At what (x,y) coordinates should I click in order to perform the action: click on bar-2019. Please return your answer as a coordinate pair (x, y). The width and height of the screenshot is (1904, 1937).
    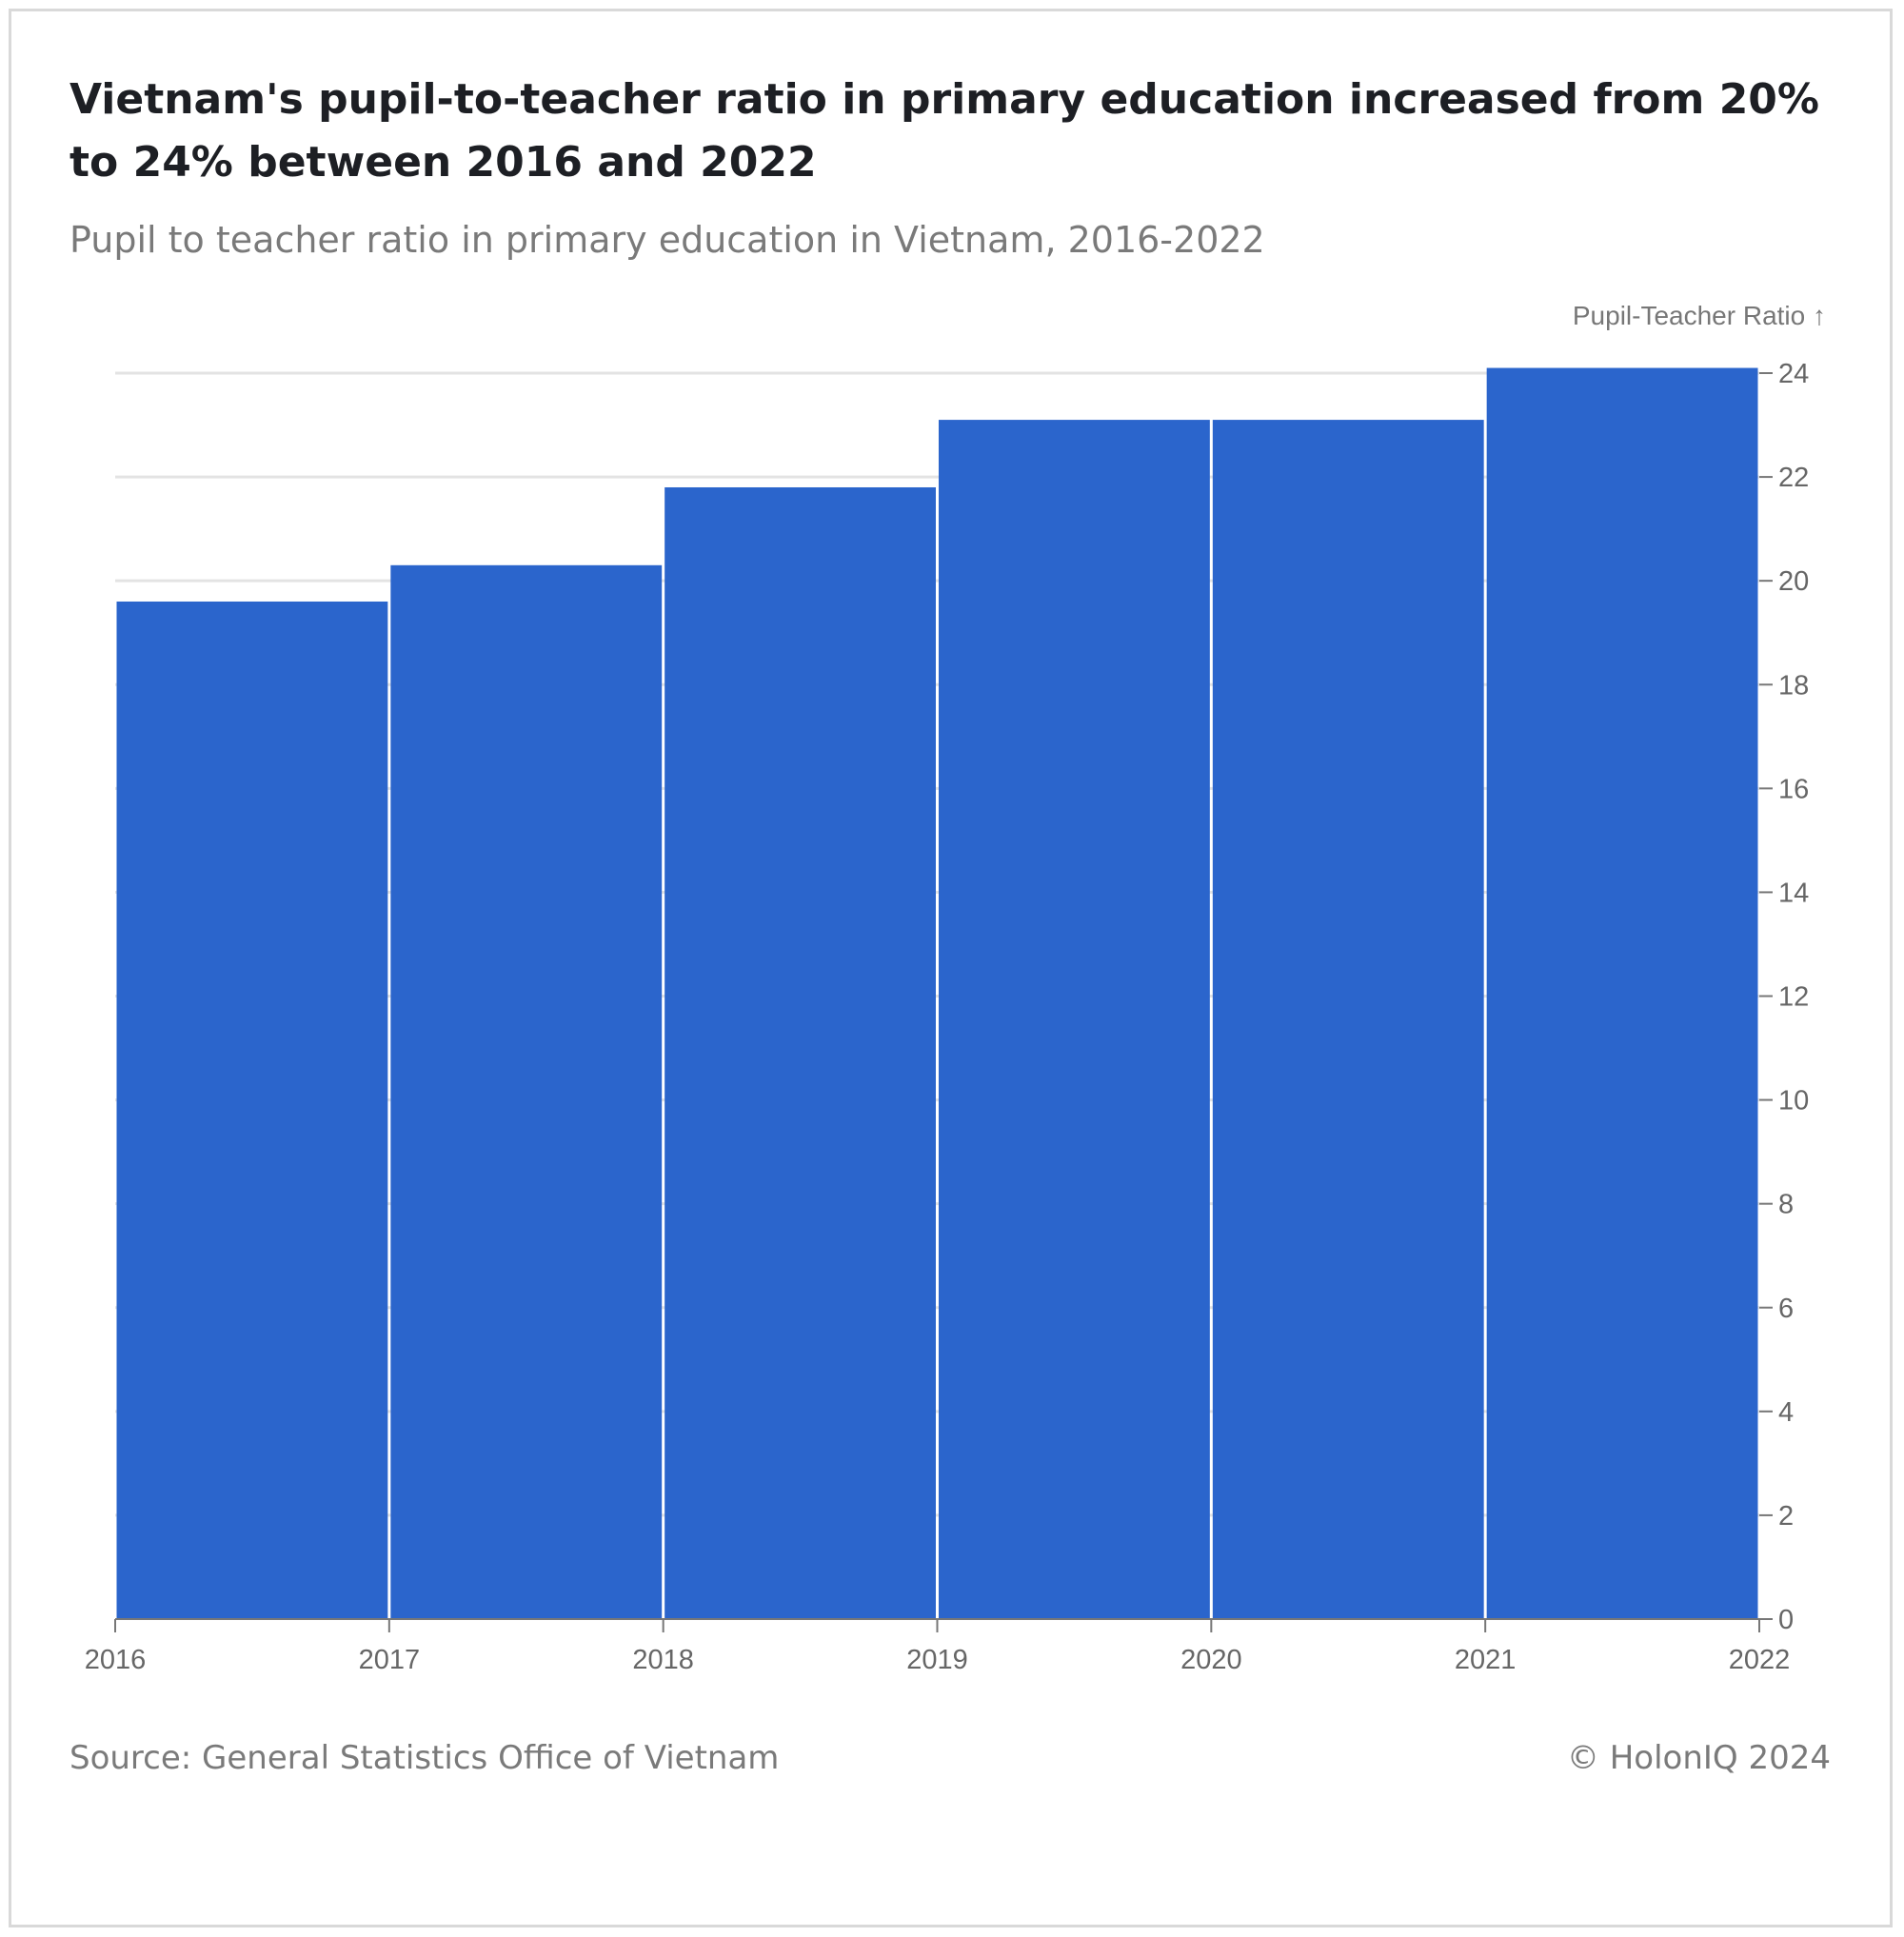
    Looking at the image, I should click on (1074, 1019).